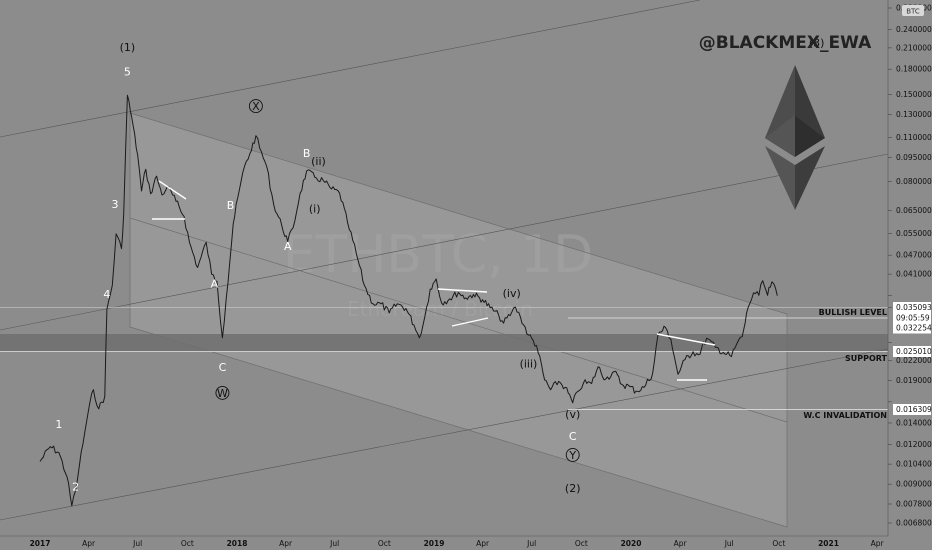  I want to click on price-tick-label: 0.019000, so click(914, 380).